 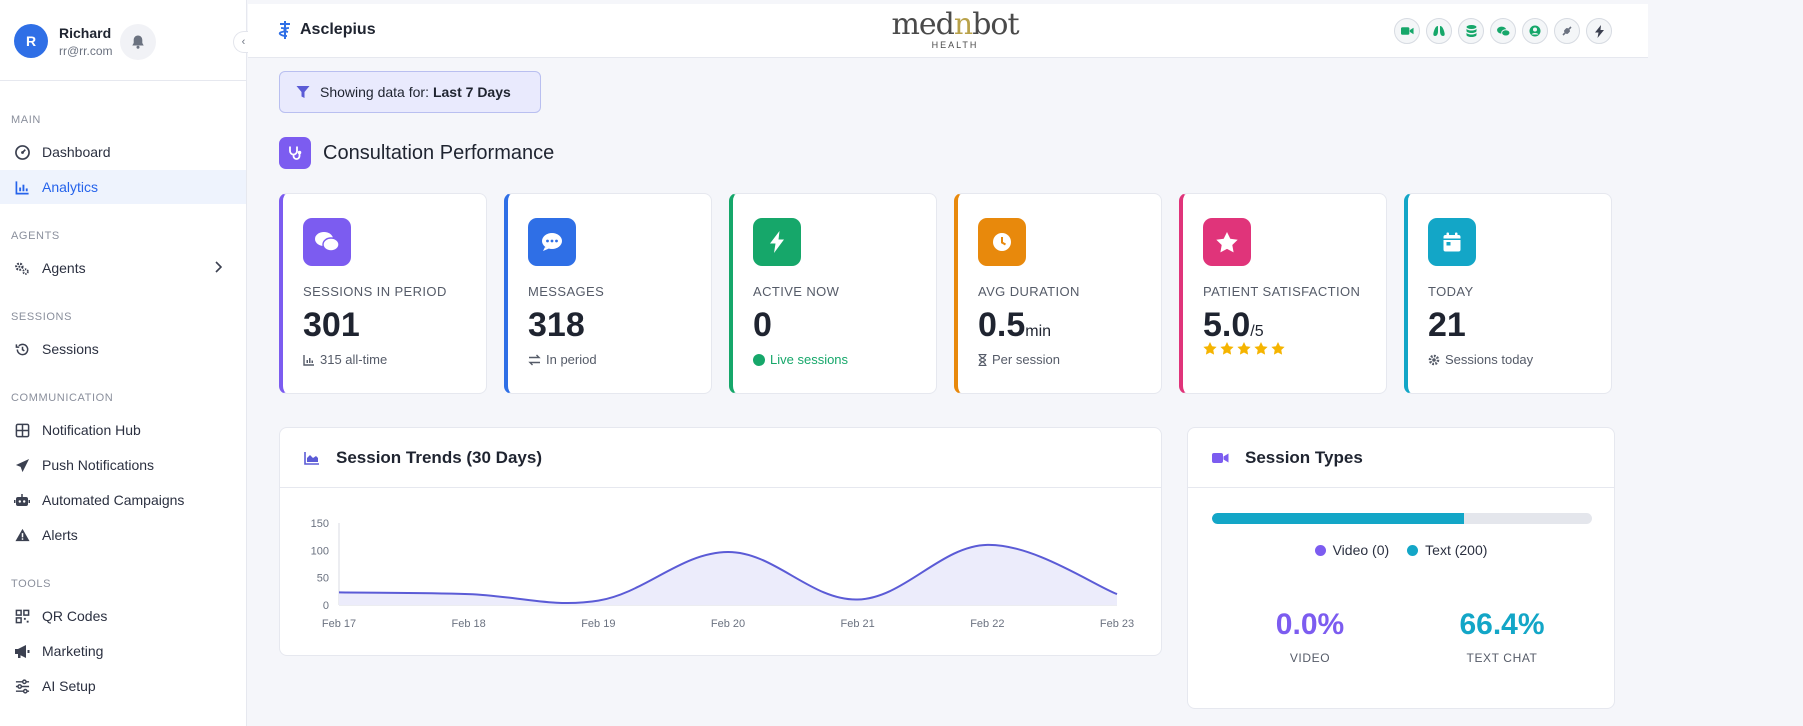 What do you see at coordinates (123, 187) in the screenshot?
I see `sidebar-item-analytics: Analytics` at bounding box center [123, 187].